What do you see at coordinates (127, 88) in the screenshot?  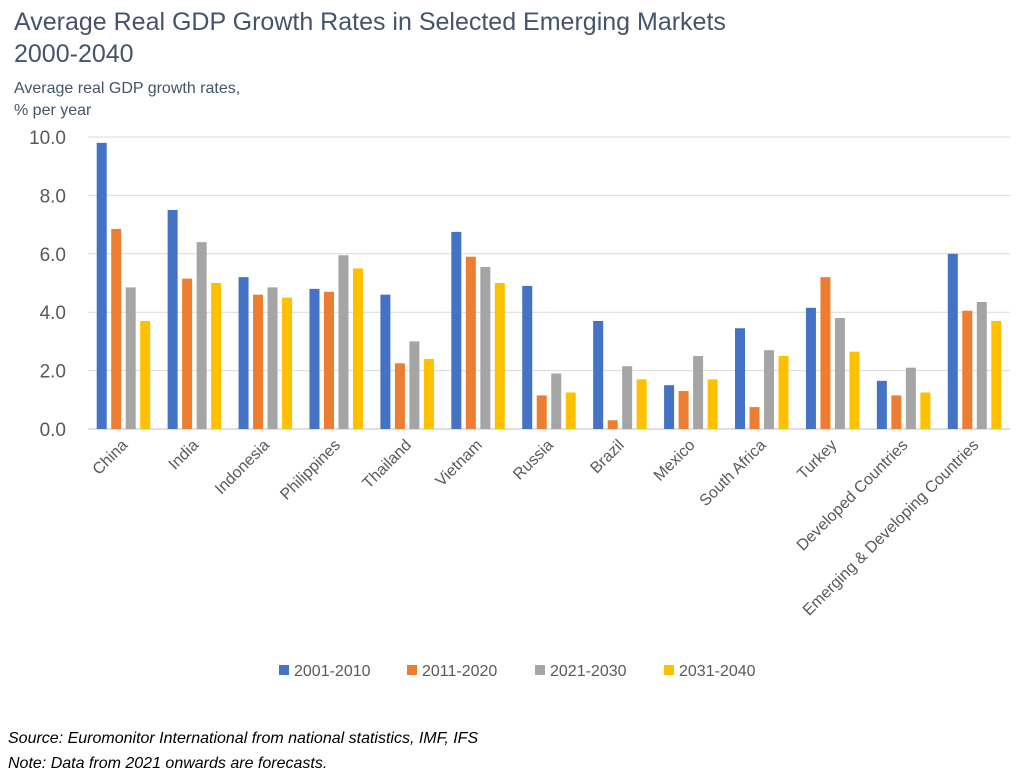 I see `y-axis-label-line-1: Average real GDP growth rates,` at bounding box center [127, 88].